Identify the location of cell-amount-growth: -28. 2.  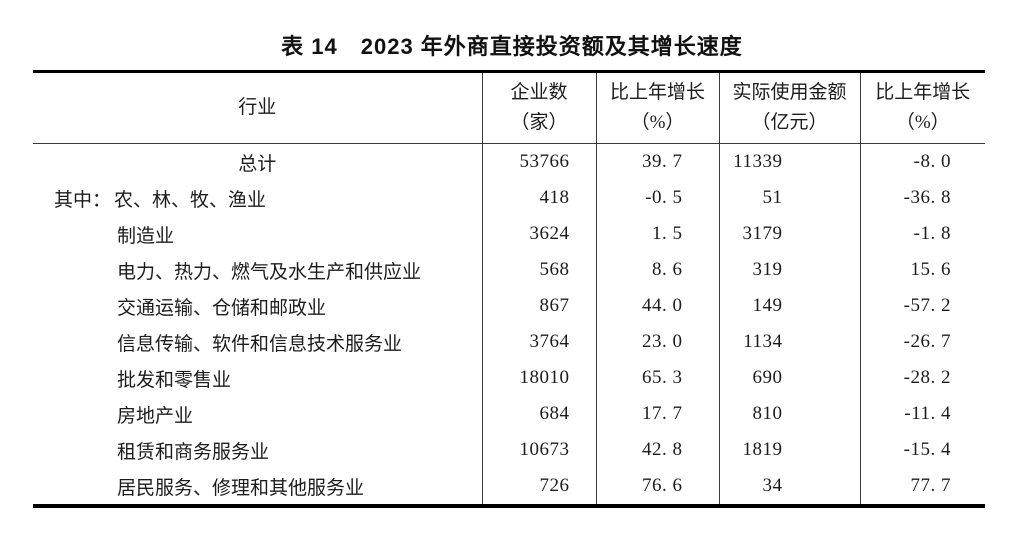
(922, 378).